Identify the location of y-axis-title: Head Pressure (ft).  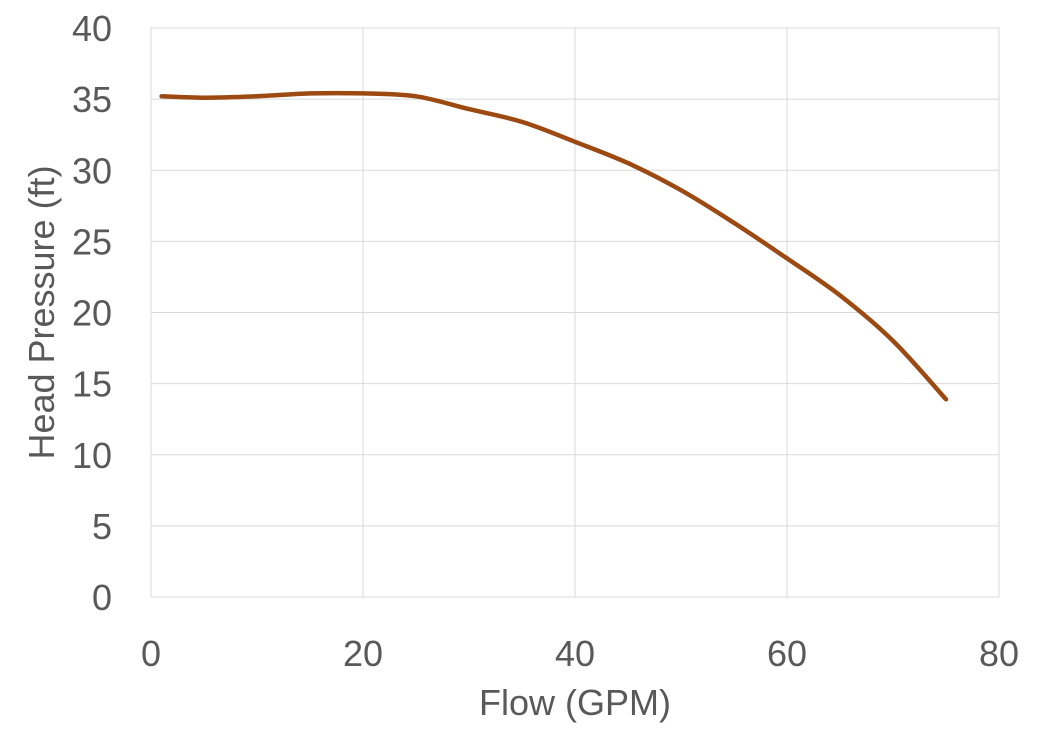
(41, 312).